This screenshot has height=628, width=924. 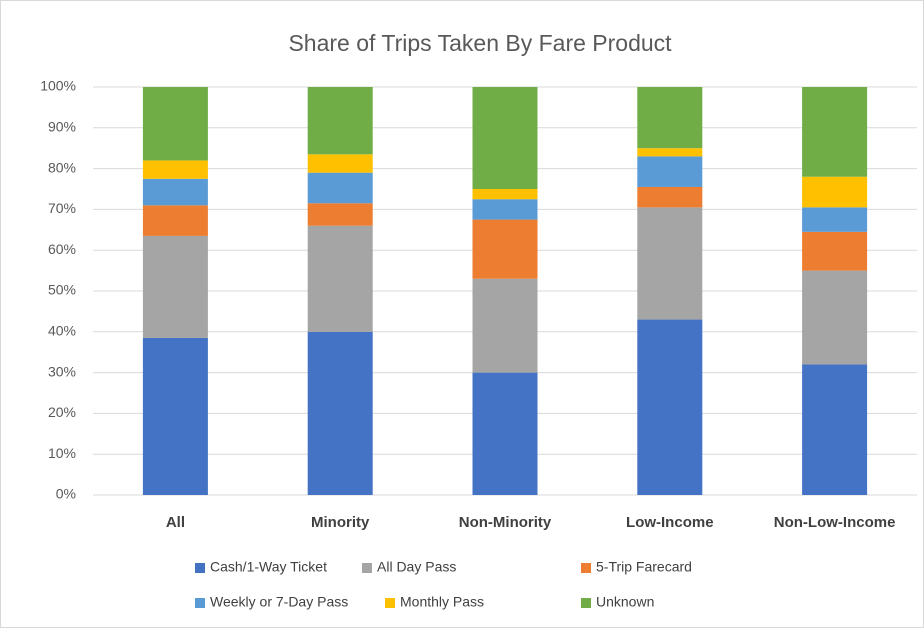 What do you see at coordinates (480, 43) in the screenshot?
I see `chart-title: Share of Trips Taken By Fare Product` at bounding box center [480, 43].